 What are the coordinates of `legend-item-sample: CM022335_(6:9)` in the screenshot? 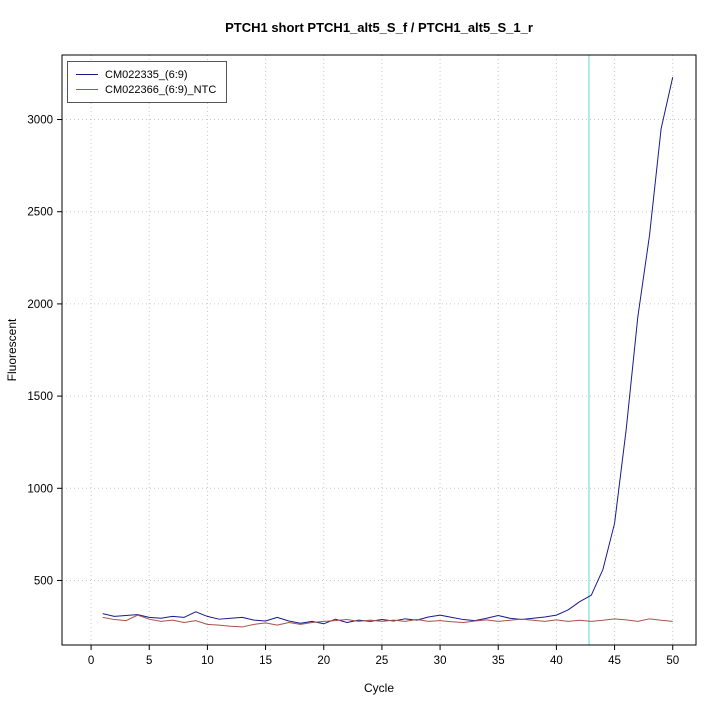 It's located at (146, 74).